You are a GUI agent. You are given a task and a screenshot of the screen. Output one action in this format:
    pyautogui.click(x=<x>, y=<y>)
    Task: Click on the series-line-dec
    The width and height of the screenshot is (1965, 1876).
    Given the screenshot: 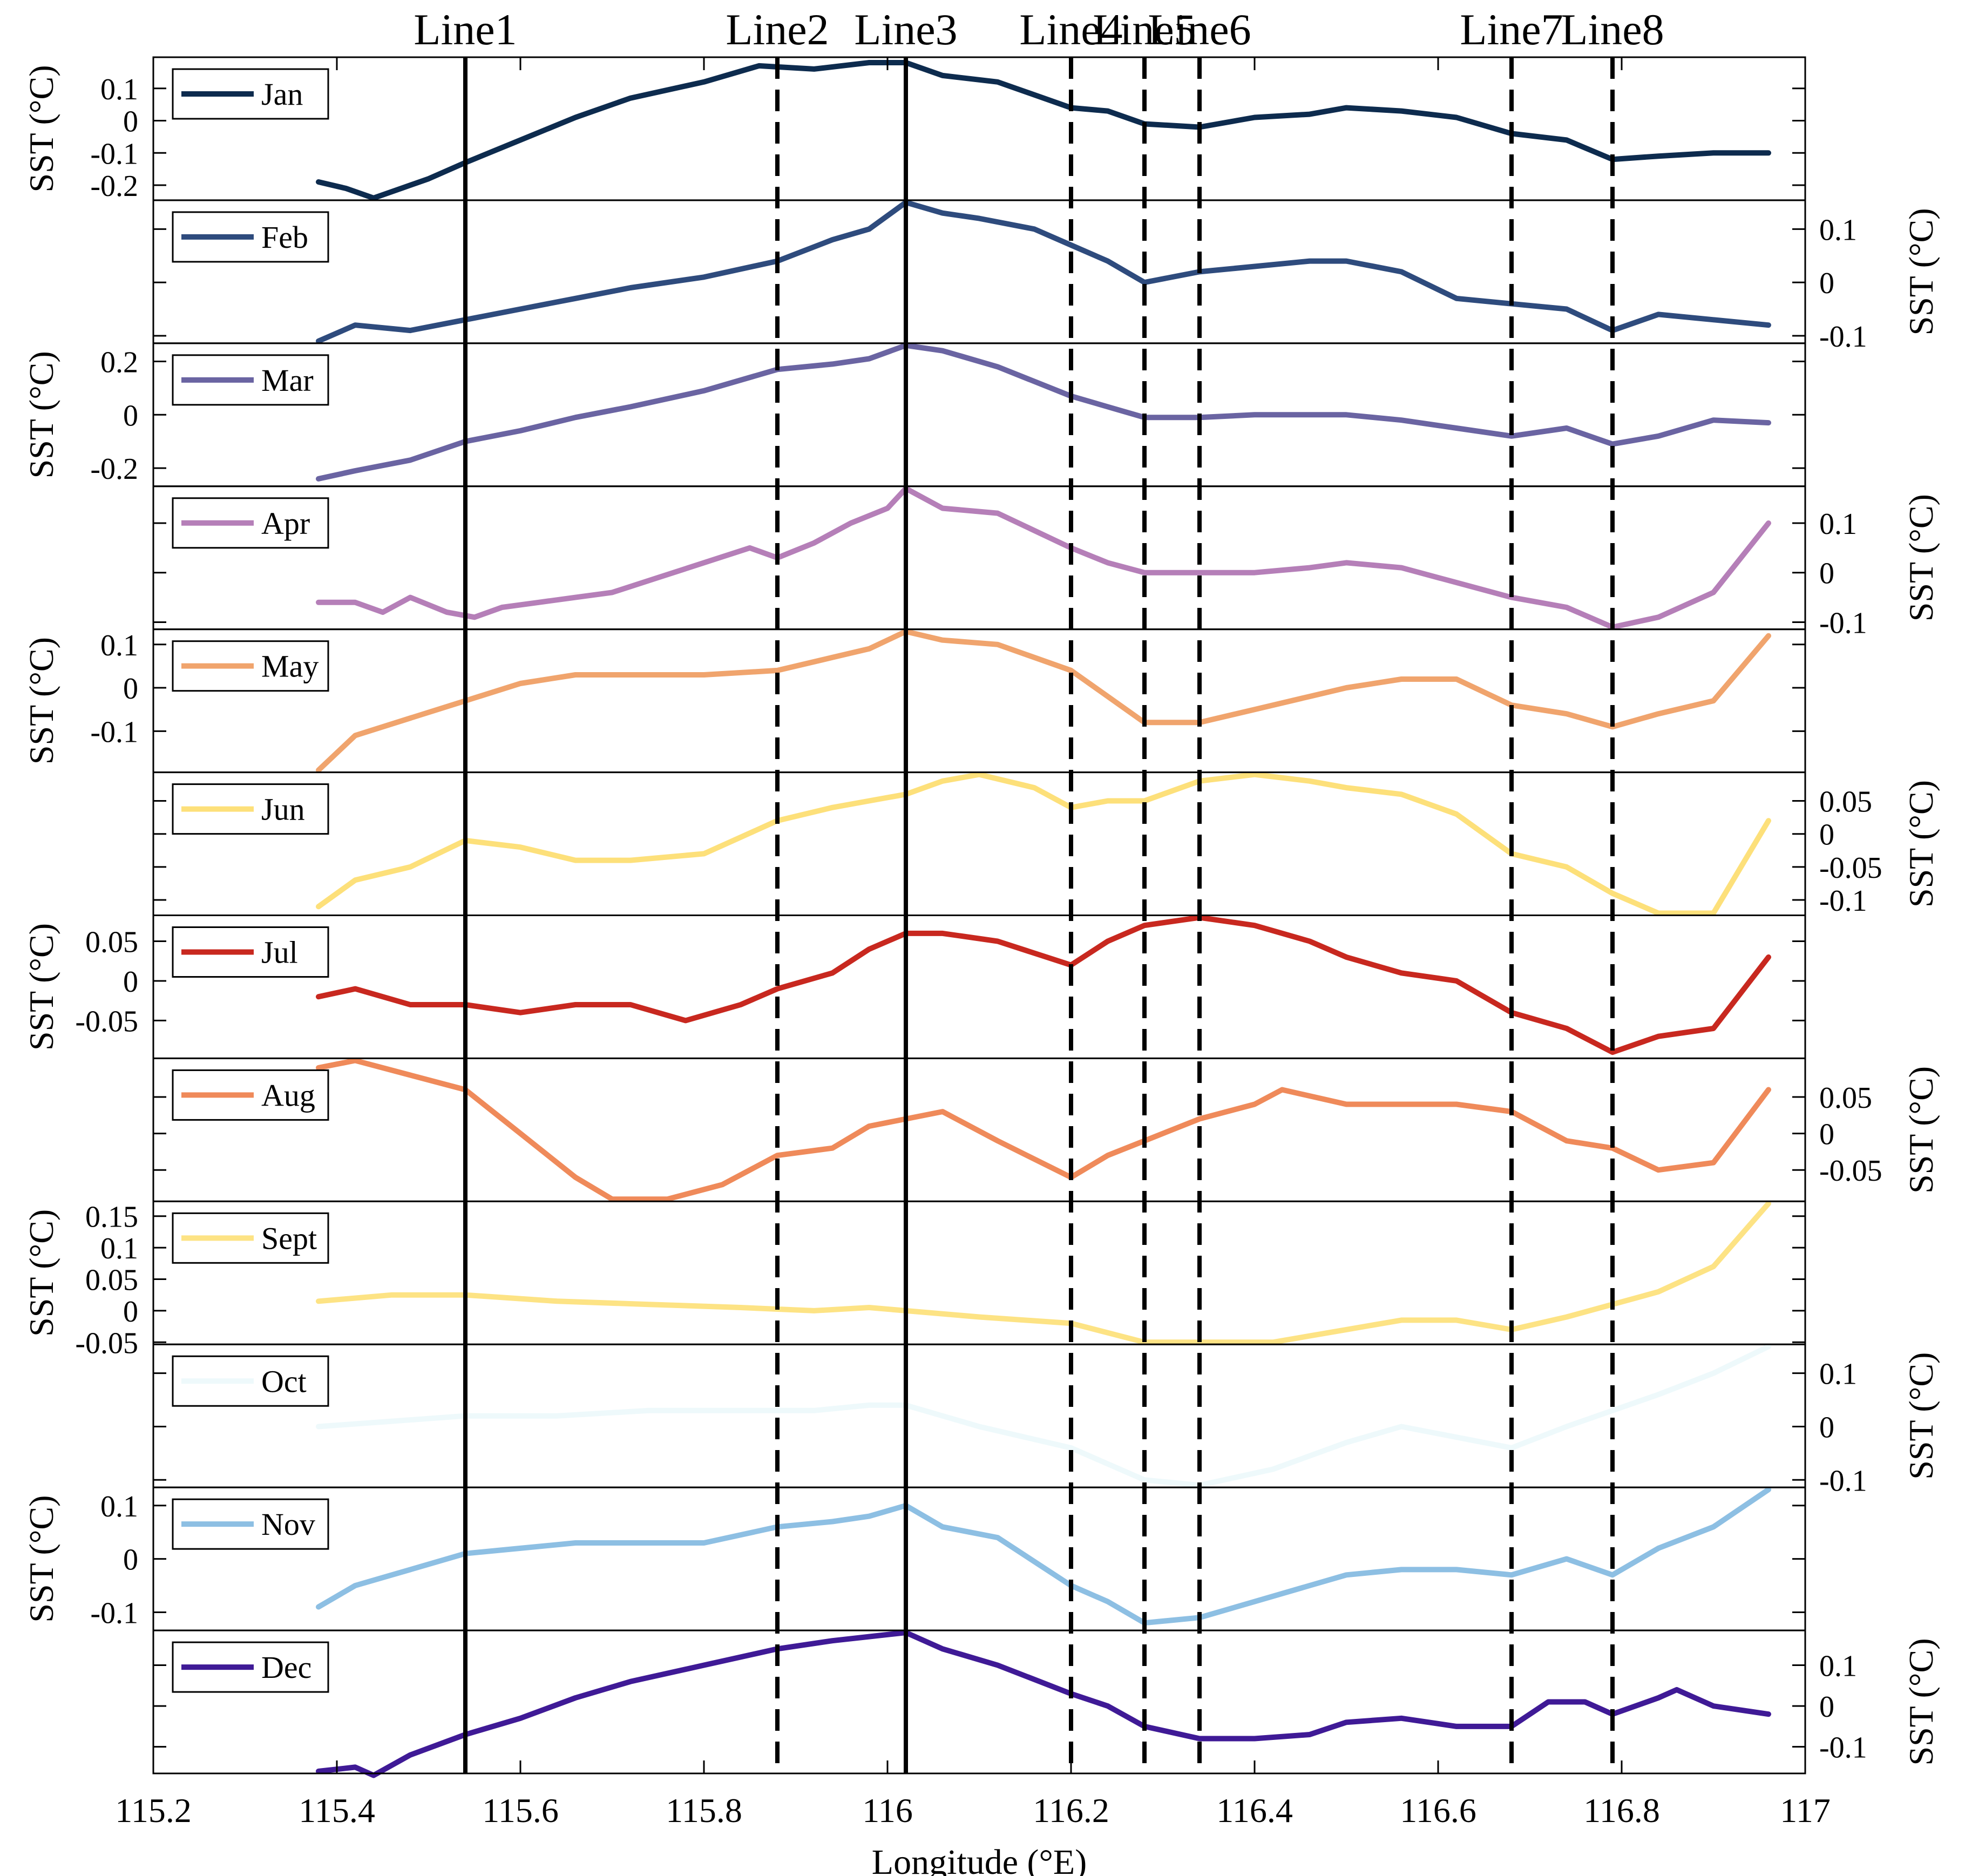 What is the action you would take?
    pyautogui.click(x=1043, y=1704)
    